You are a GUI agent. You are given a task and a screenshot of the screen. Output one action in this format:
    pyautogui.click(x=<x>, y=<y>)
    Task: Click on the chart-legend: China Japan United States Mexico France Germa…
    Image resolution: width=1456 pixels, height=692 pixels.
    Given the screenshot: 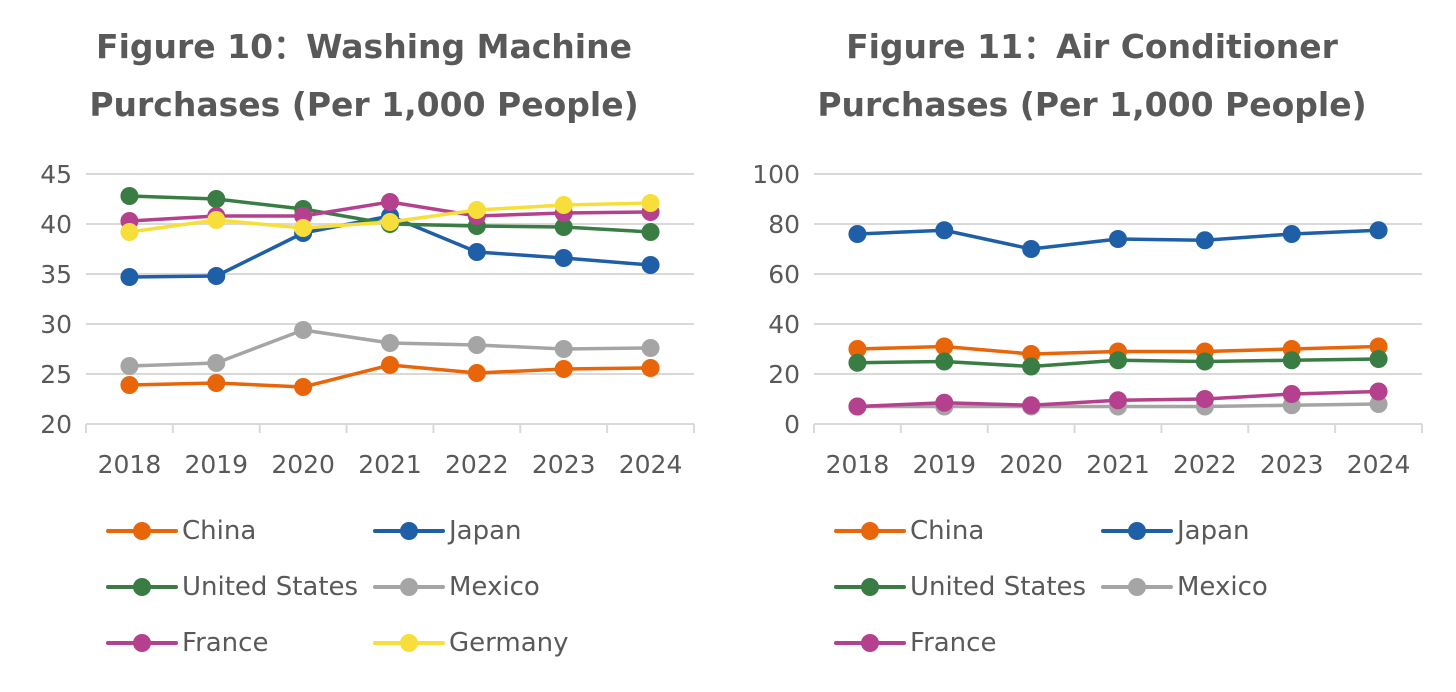 What is the action you would take?
    pyautogui.click(x=337, y=587)
    